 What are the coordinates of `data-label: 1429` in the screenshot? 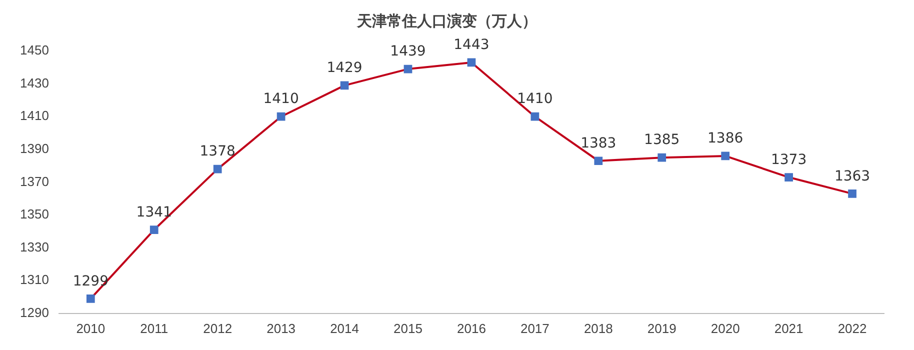 It's located at (344, 68).